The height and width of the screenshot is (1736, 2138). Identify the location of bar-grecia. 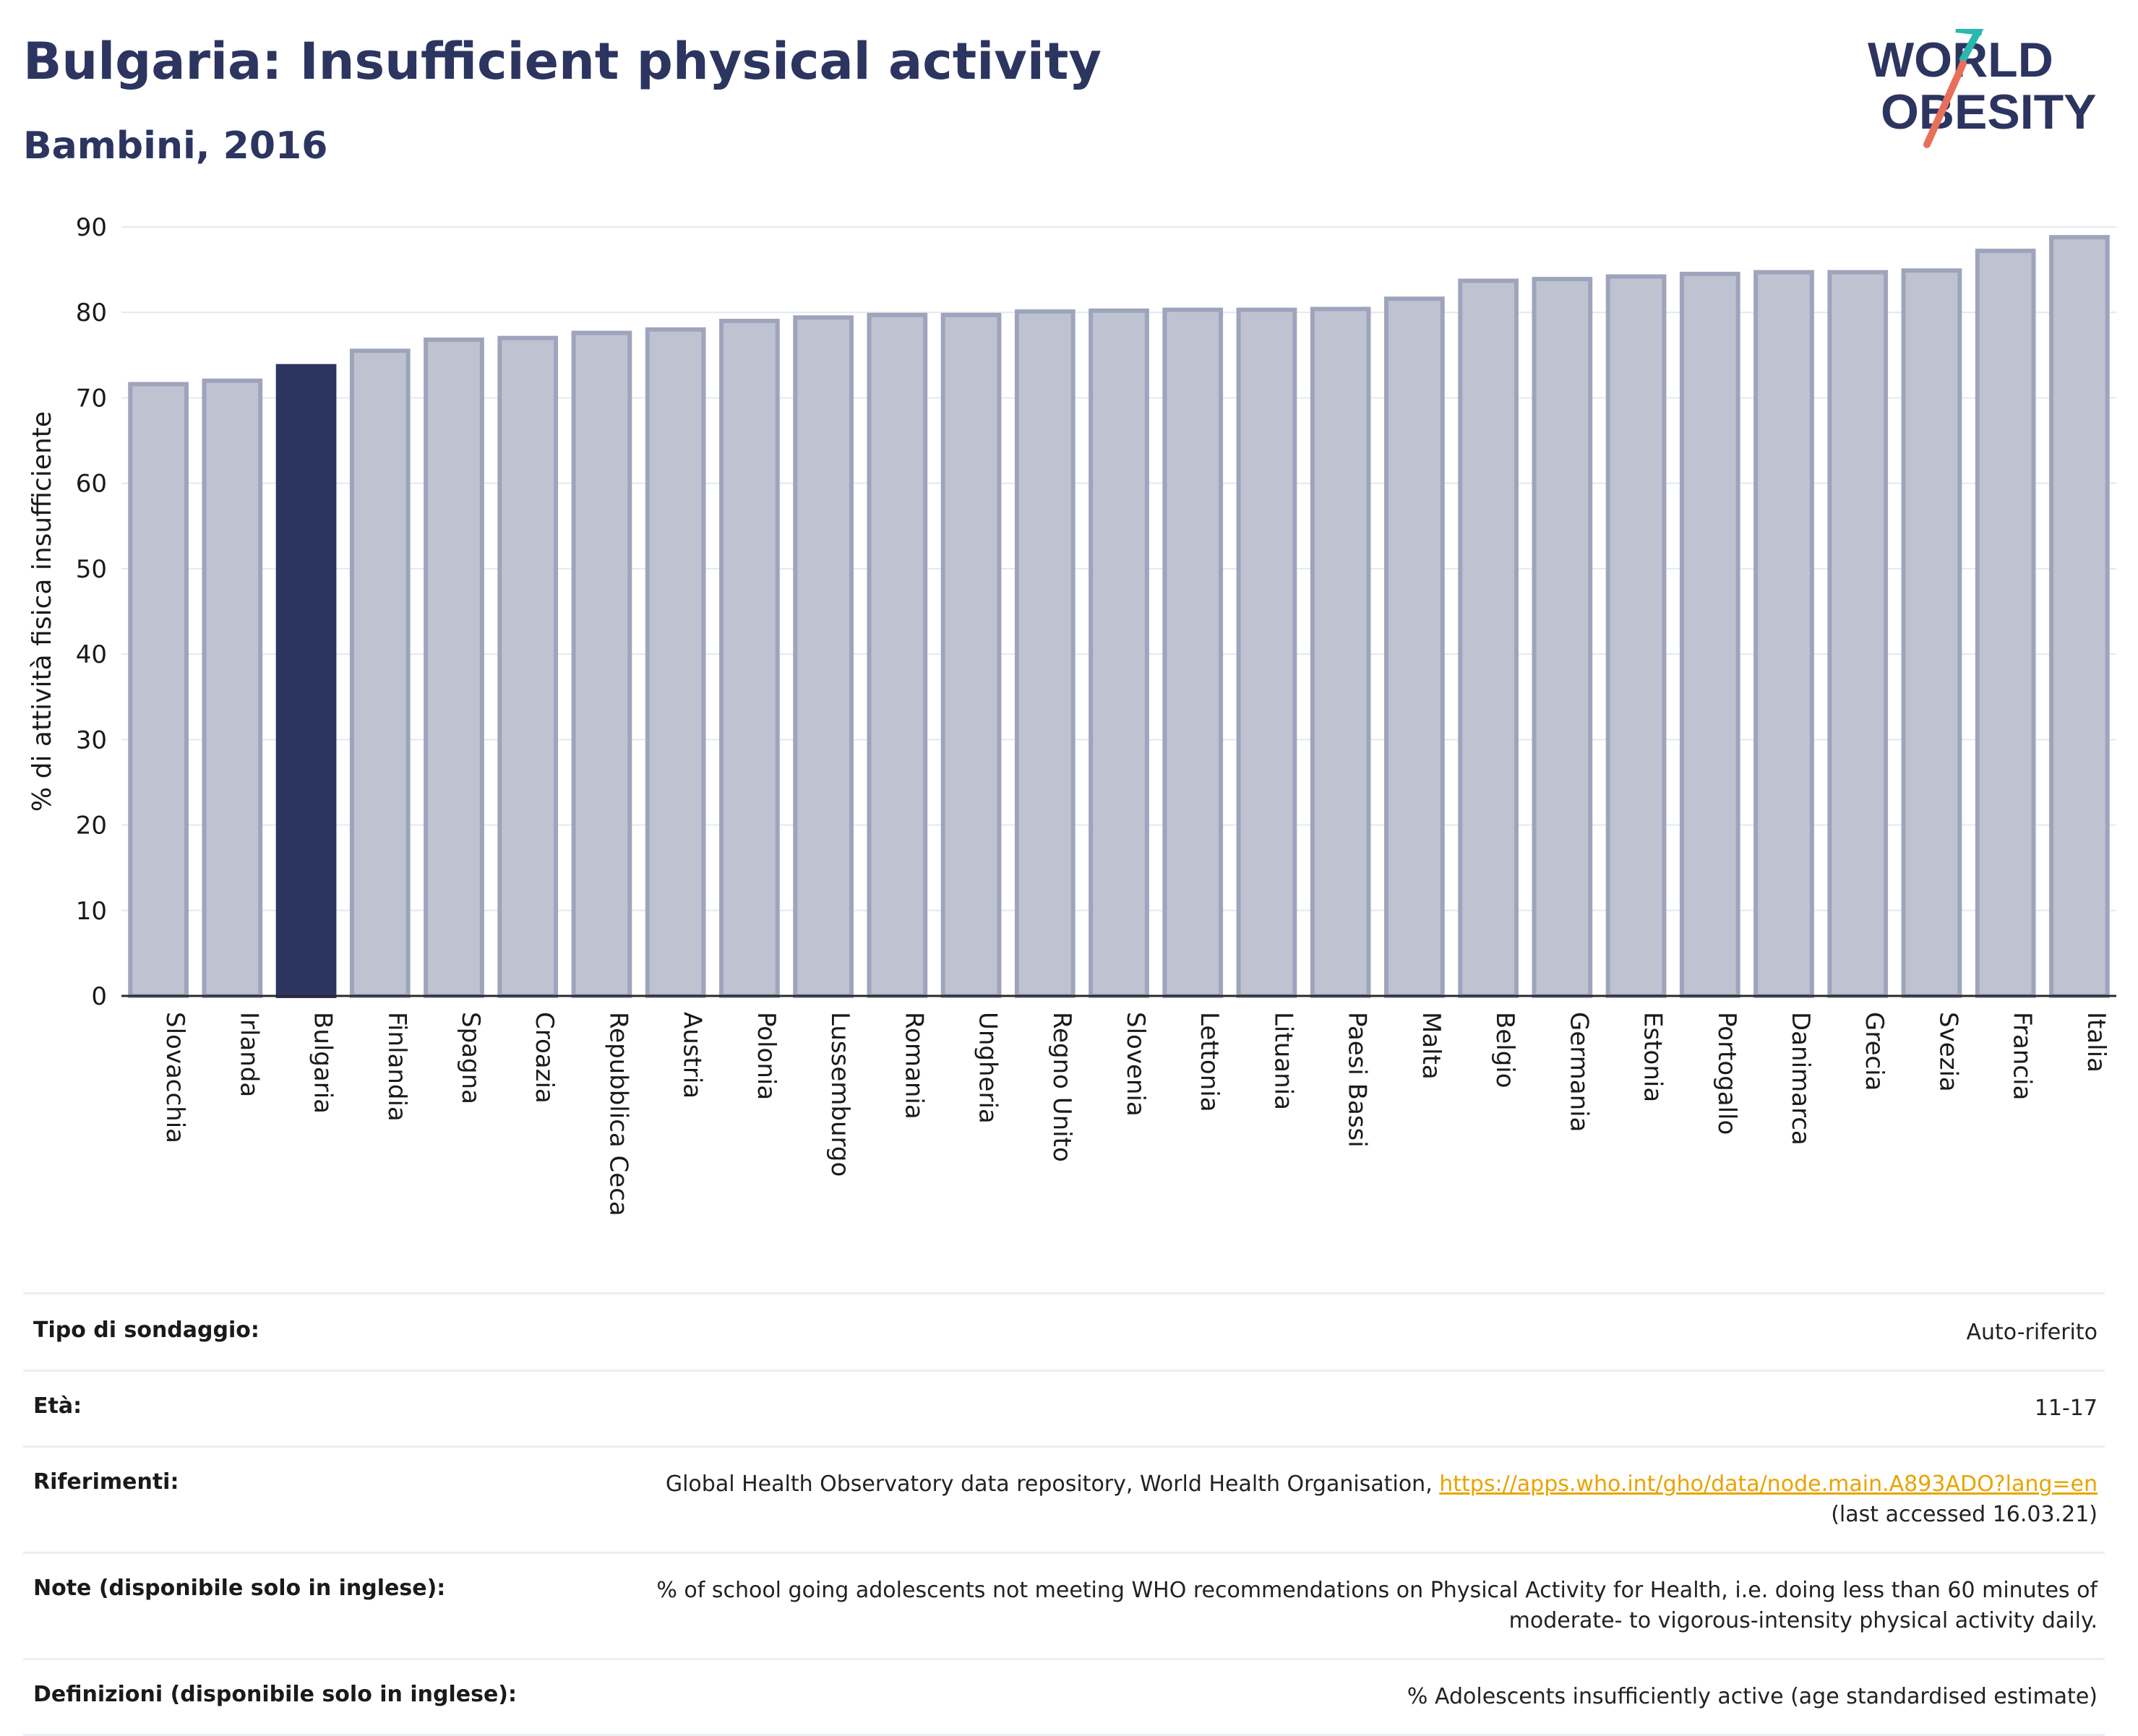
(1858, 634).